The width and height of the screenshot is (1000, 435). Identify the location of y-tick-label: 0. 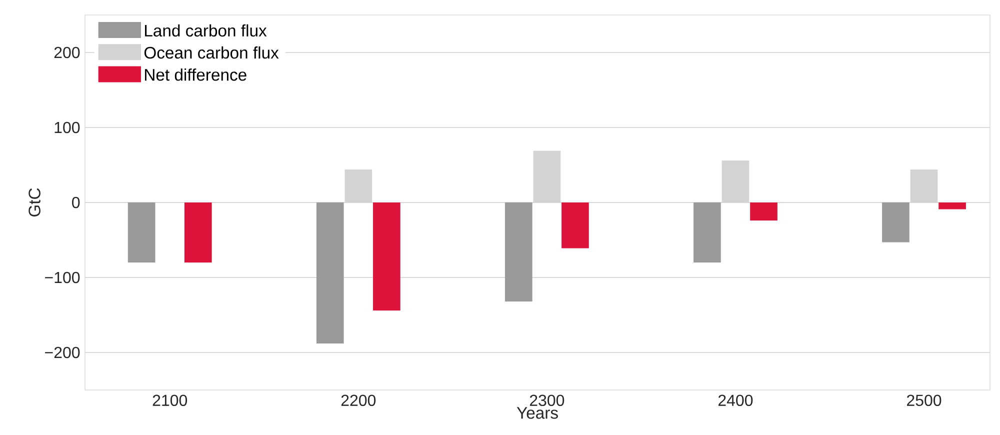
(76, 202).